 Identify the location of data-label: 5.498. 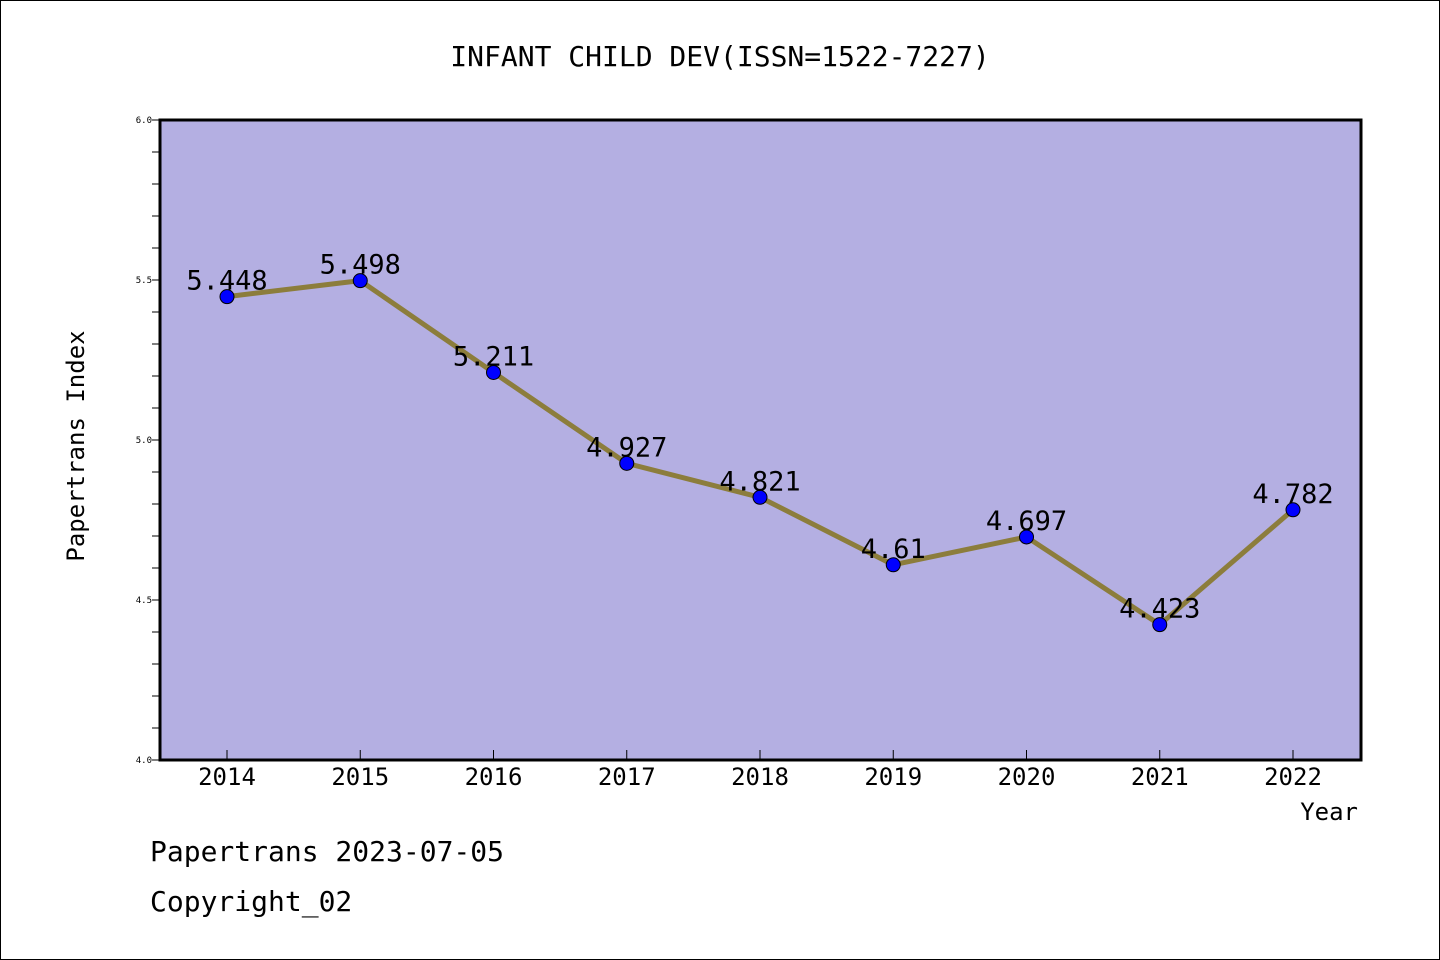
(360, 265).